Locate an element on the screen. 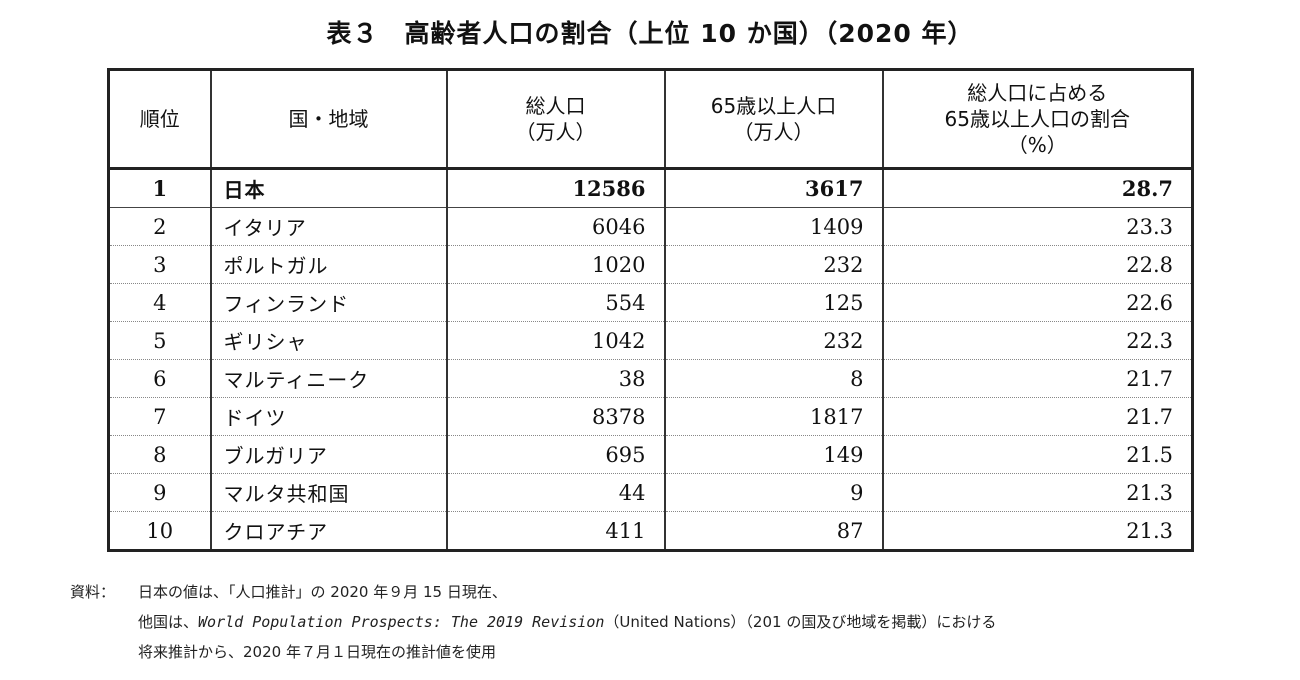 The width and height of the screenshot is (1300, 680). table-row: 1 日本 12586 3617 28.7 is located at coordinates (650, 188).